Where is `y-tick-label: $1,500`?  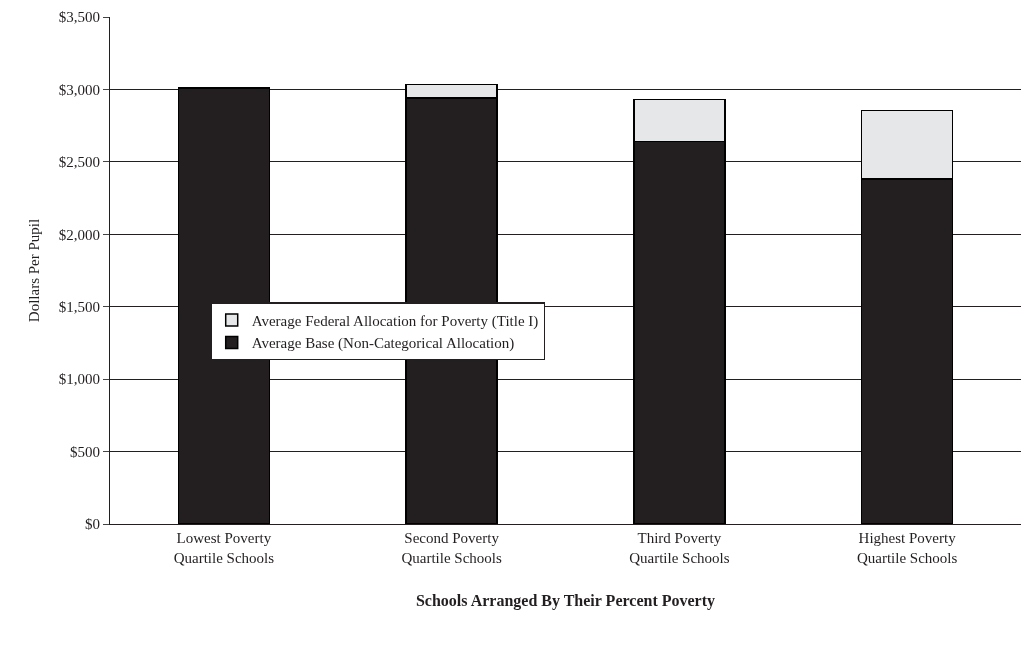
y-tick-label: $1,500 is located at coordinates (79, 306).